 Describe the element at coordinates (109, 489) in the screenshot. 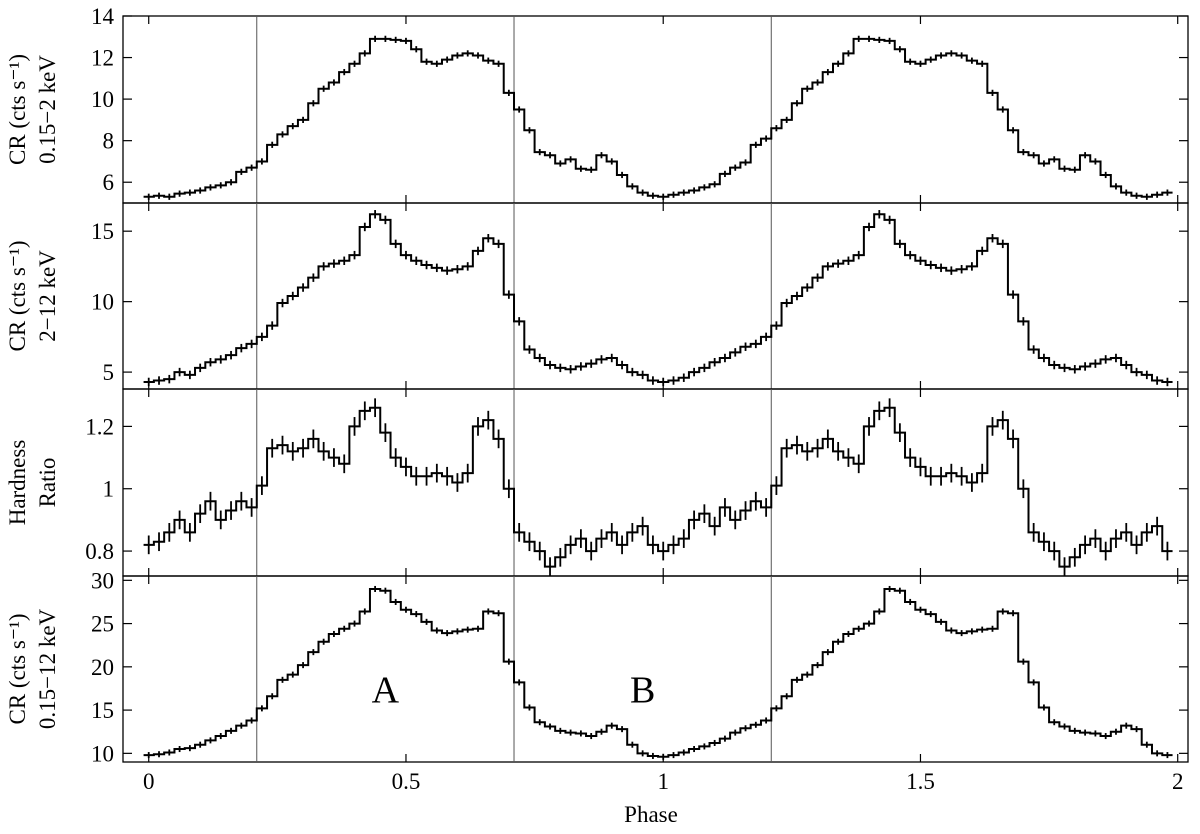

I see `y-tick-label: 1` at that location.